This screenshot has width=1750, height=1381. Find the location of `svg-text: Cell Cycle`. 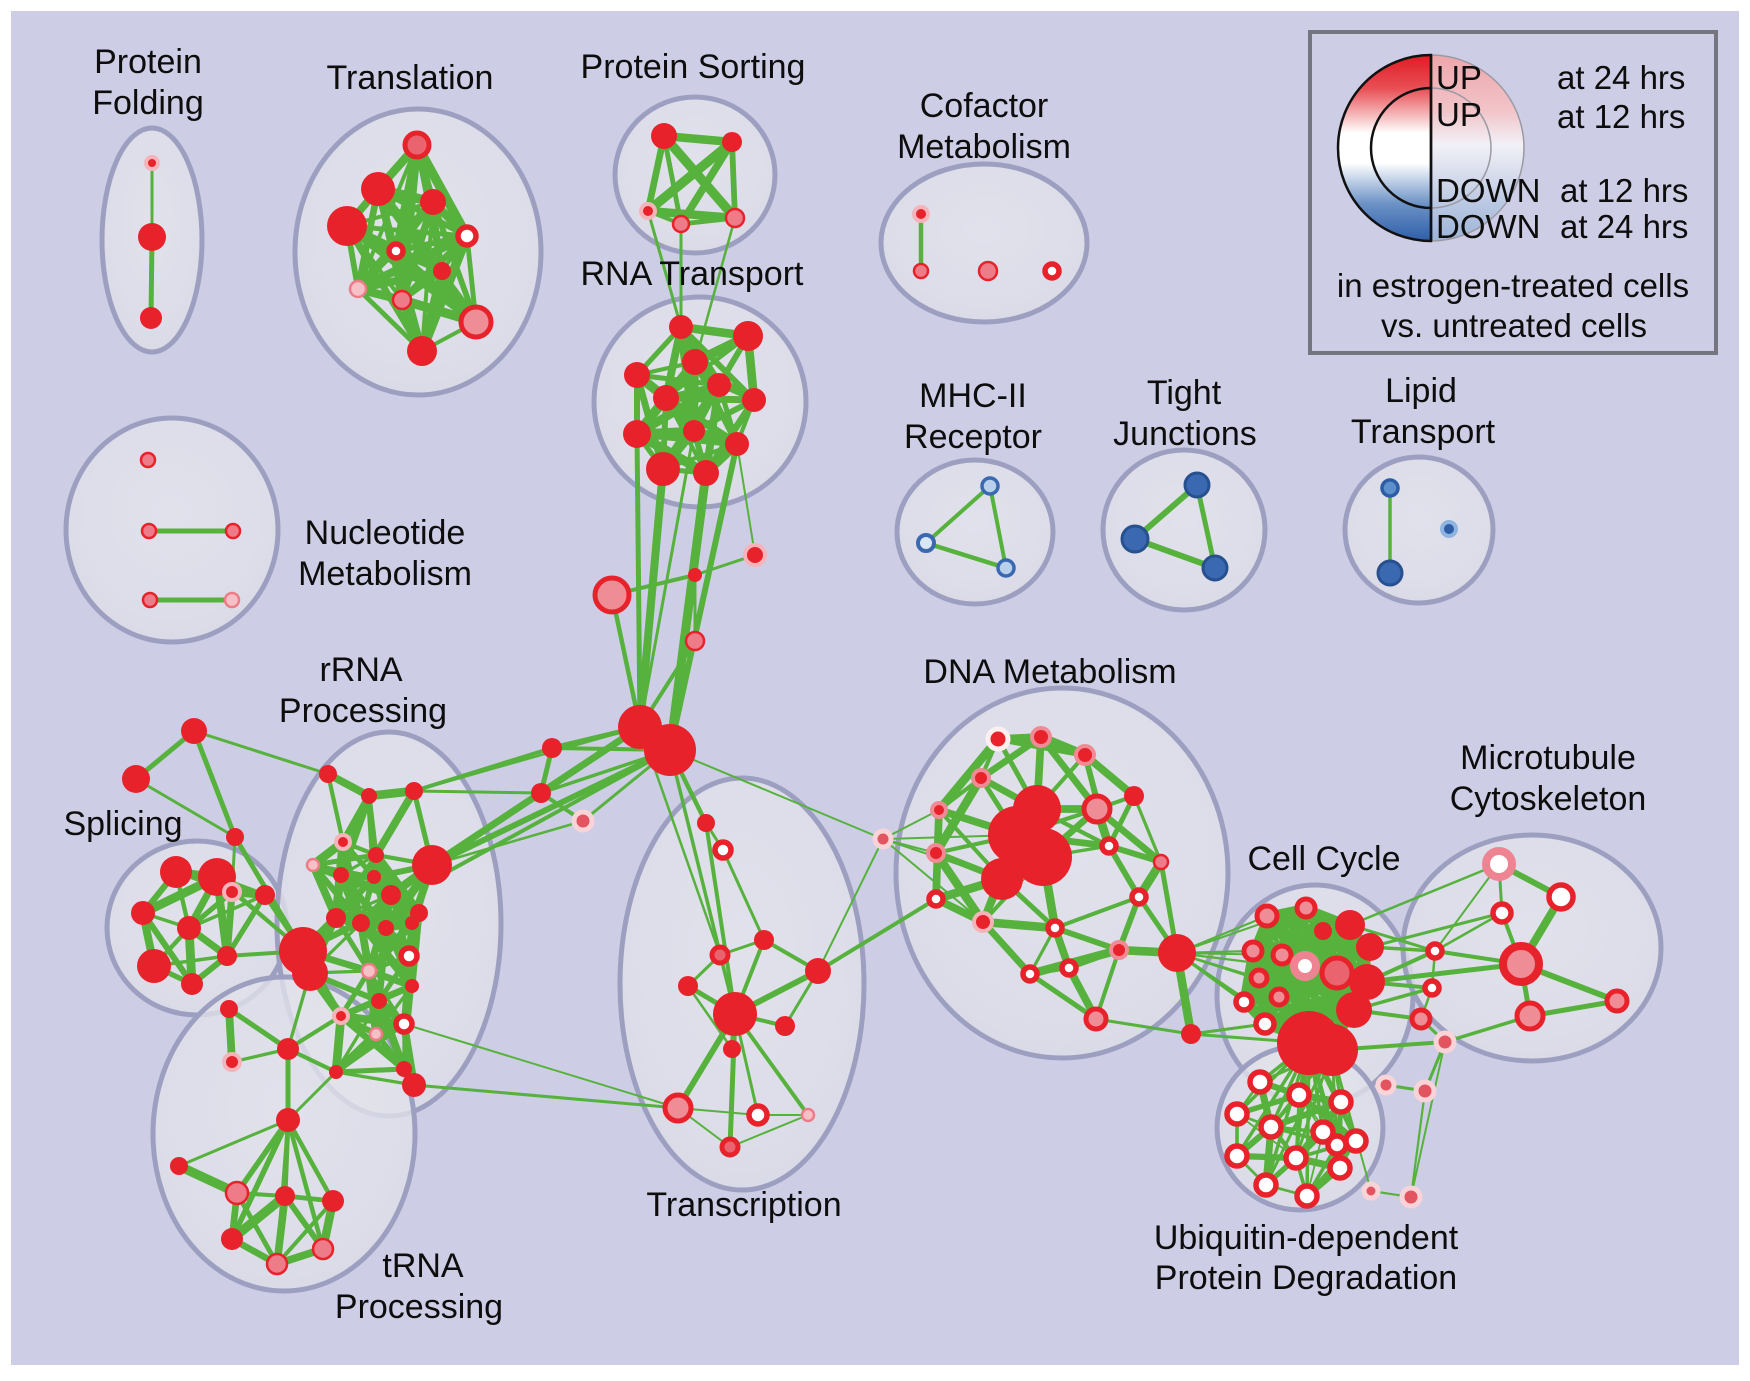

svg-text: Cell Cycle is located at coordinates (1323, 859).